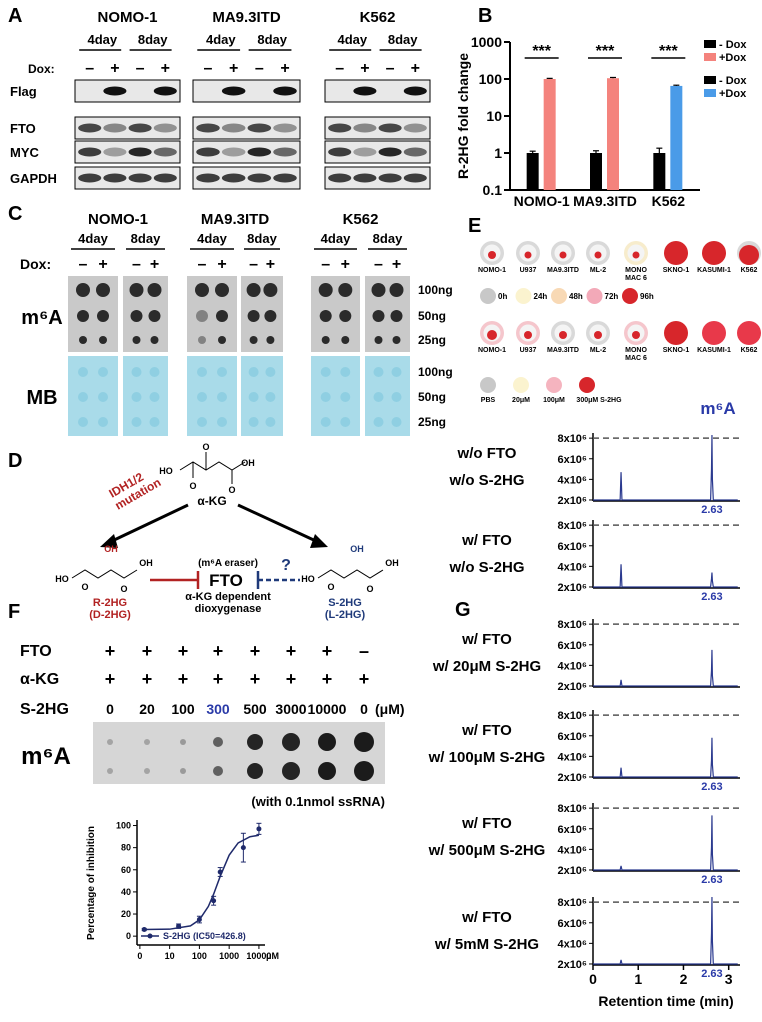 This screenshot has height=1022, width=762. Describe the element at coordinates (463, 610) in the screenshot. I see `panel-letter: G` at that location.